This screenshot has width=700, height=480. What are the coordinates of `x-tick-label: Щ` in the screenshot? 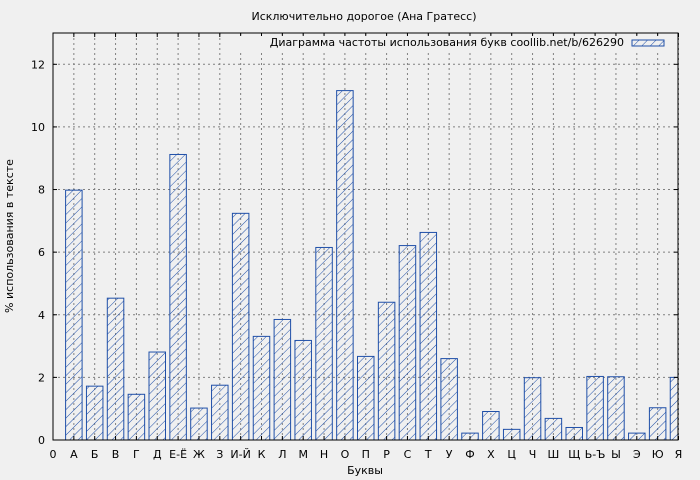 It's located at (574, 454).